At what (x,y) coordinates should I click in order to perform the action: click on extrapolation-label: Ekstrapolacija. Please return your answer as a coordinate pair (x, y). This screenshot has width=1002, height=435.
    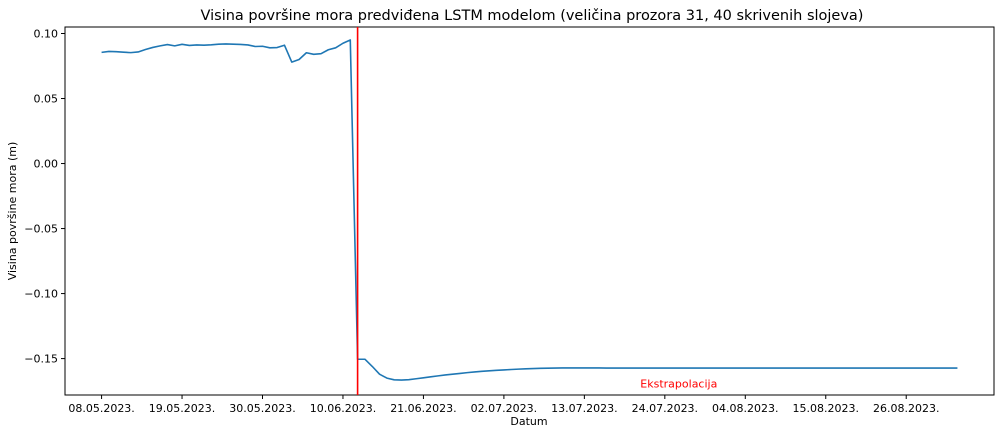
    Looking at the image, I should click on (678, 383).